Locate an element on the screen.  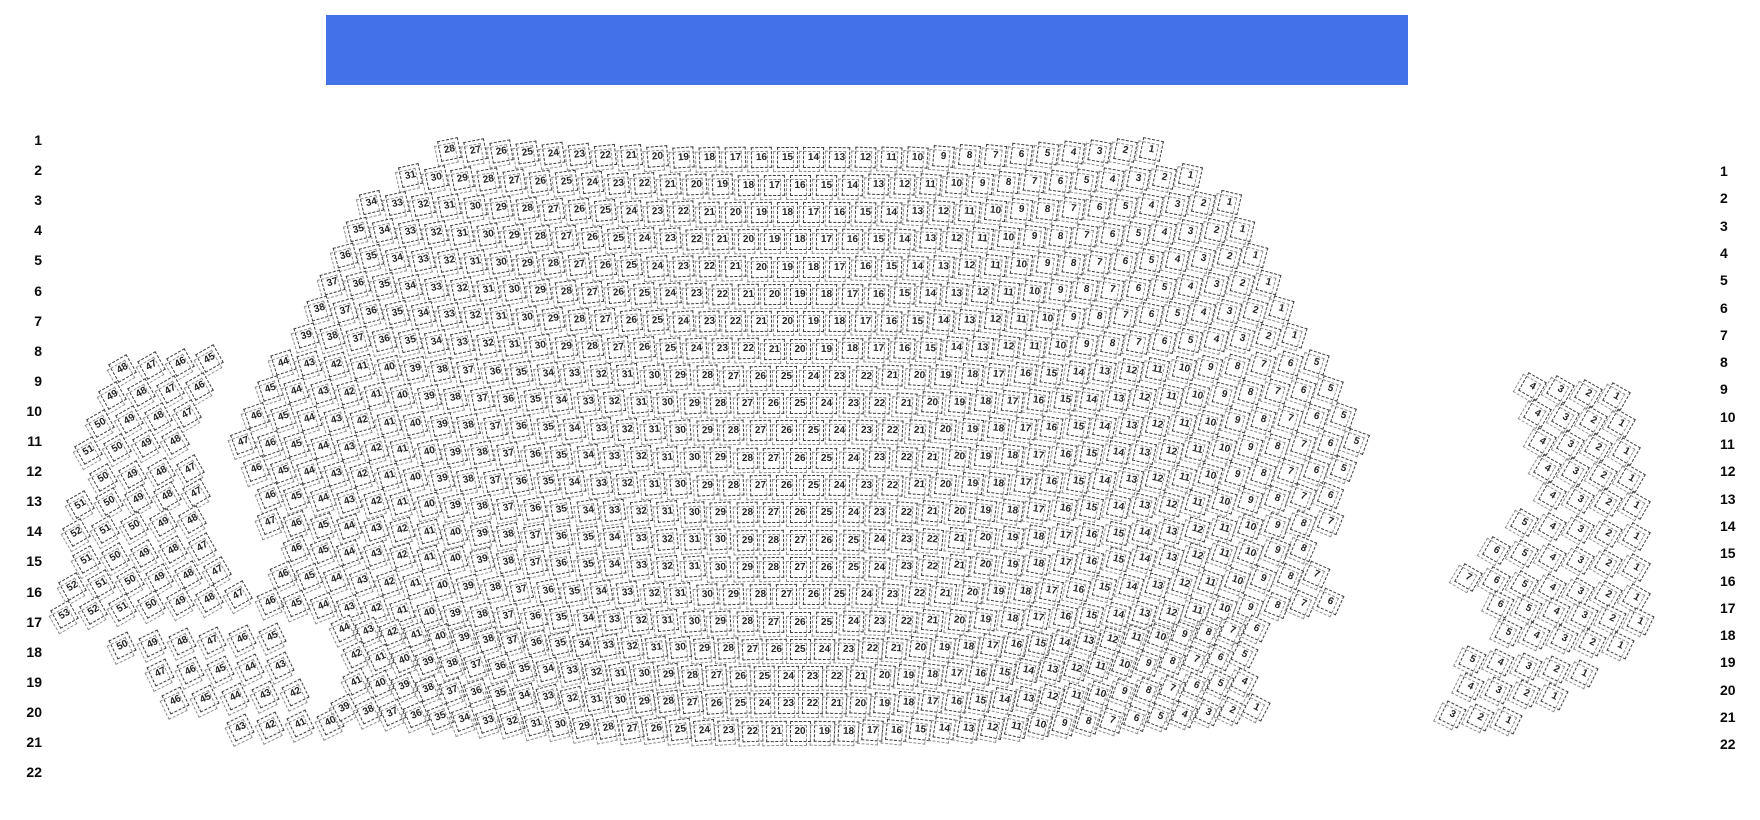
seat: 38 is located at coordinates (482, 506).